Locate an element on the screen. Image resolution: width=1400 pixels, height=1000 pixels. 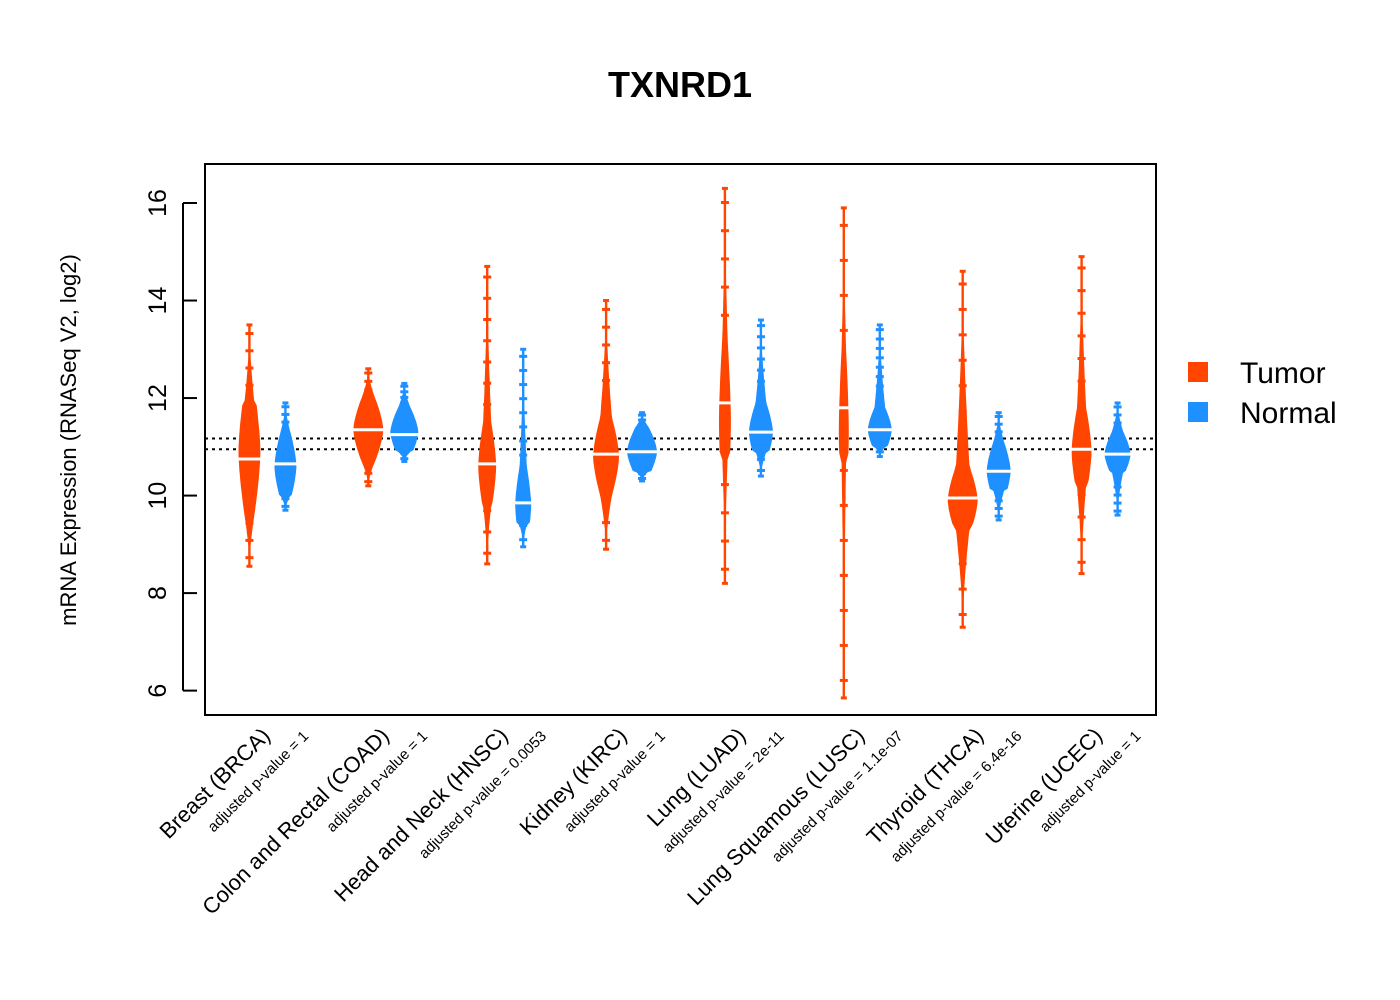
y-tick-label-14: 14 is located at coordinates (158, 301).